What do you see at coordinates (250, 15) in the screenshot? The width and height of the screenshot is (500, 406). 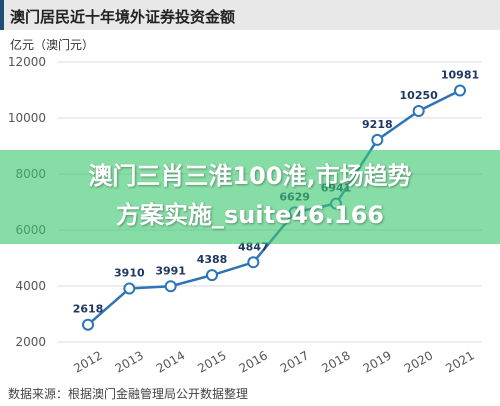 I see `title-bar: 澳门居民近十年境外证券投资金额` at bounding box center [250, 15].